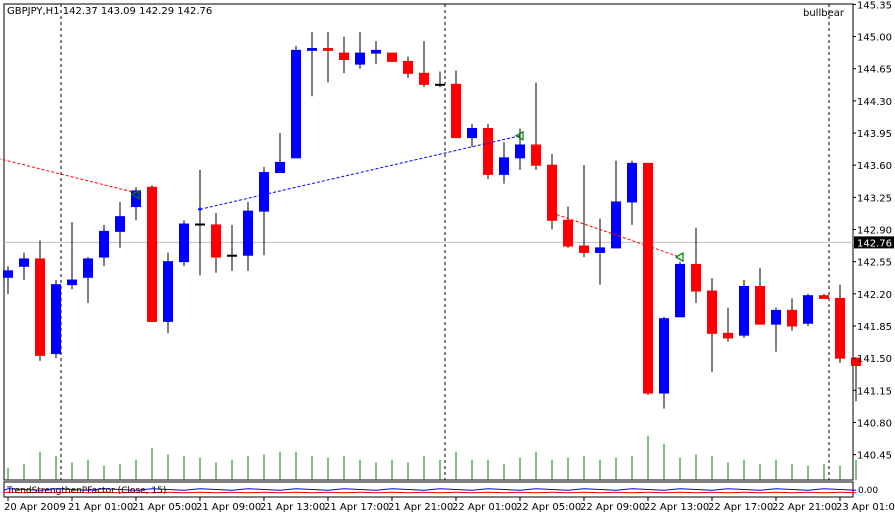 The height and width of the screenshot is (519, 895). What do you see at coordinates (874, 327) in the screenshot?
I see `y-tick-label: 141.85` at bounding box center [874, 327].